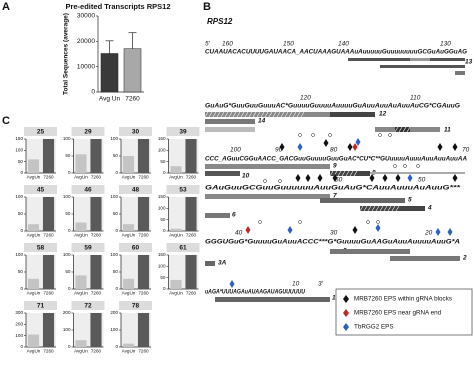  What do you see at coordinates (335, 166) in the screenshot?
I see `grna-label: 9` at bounding box center [335, 166].